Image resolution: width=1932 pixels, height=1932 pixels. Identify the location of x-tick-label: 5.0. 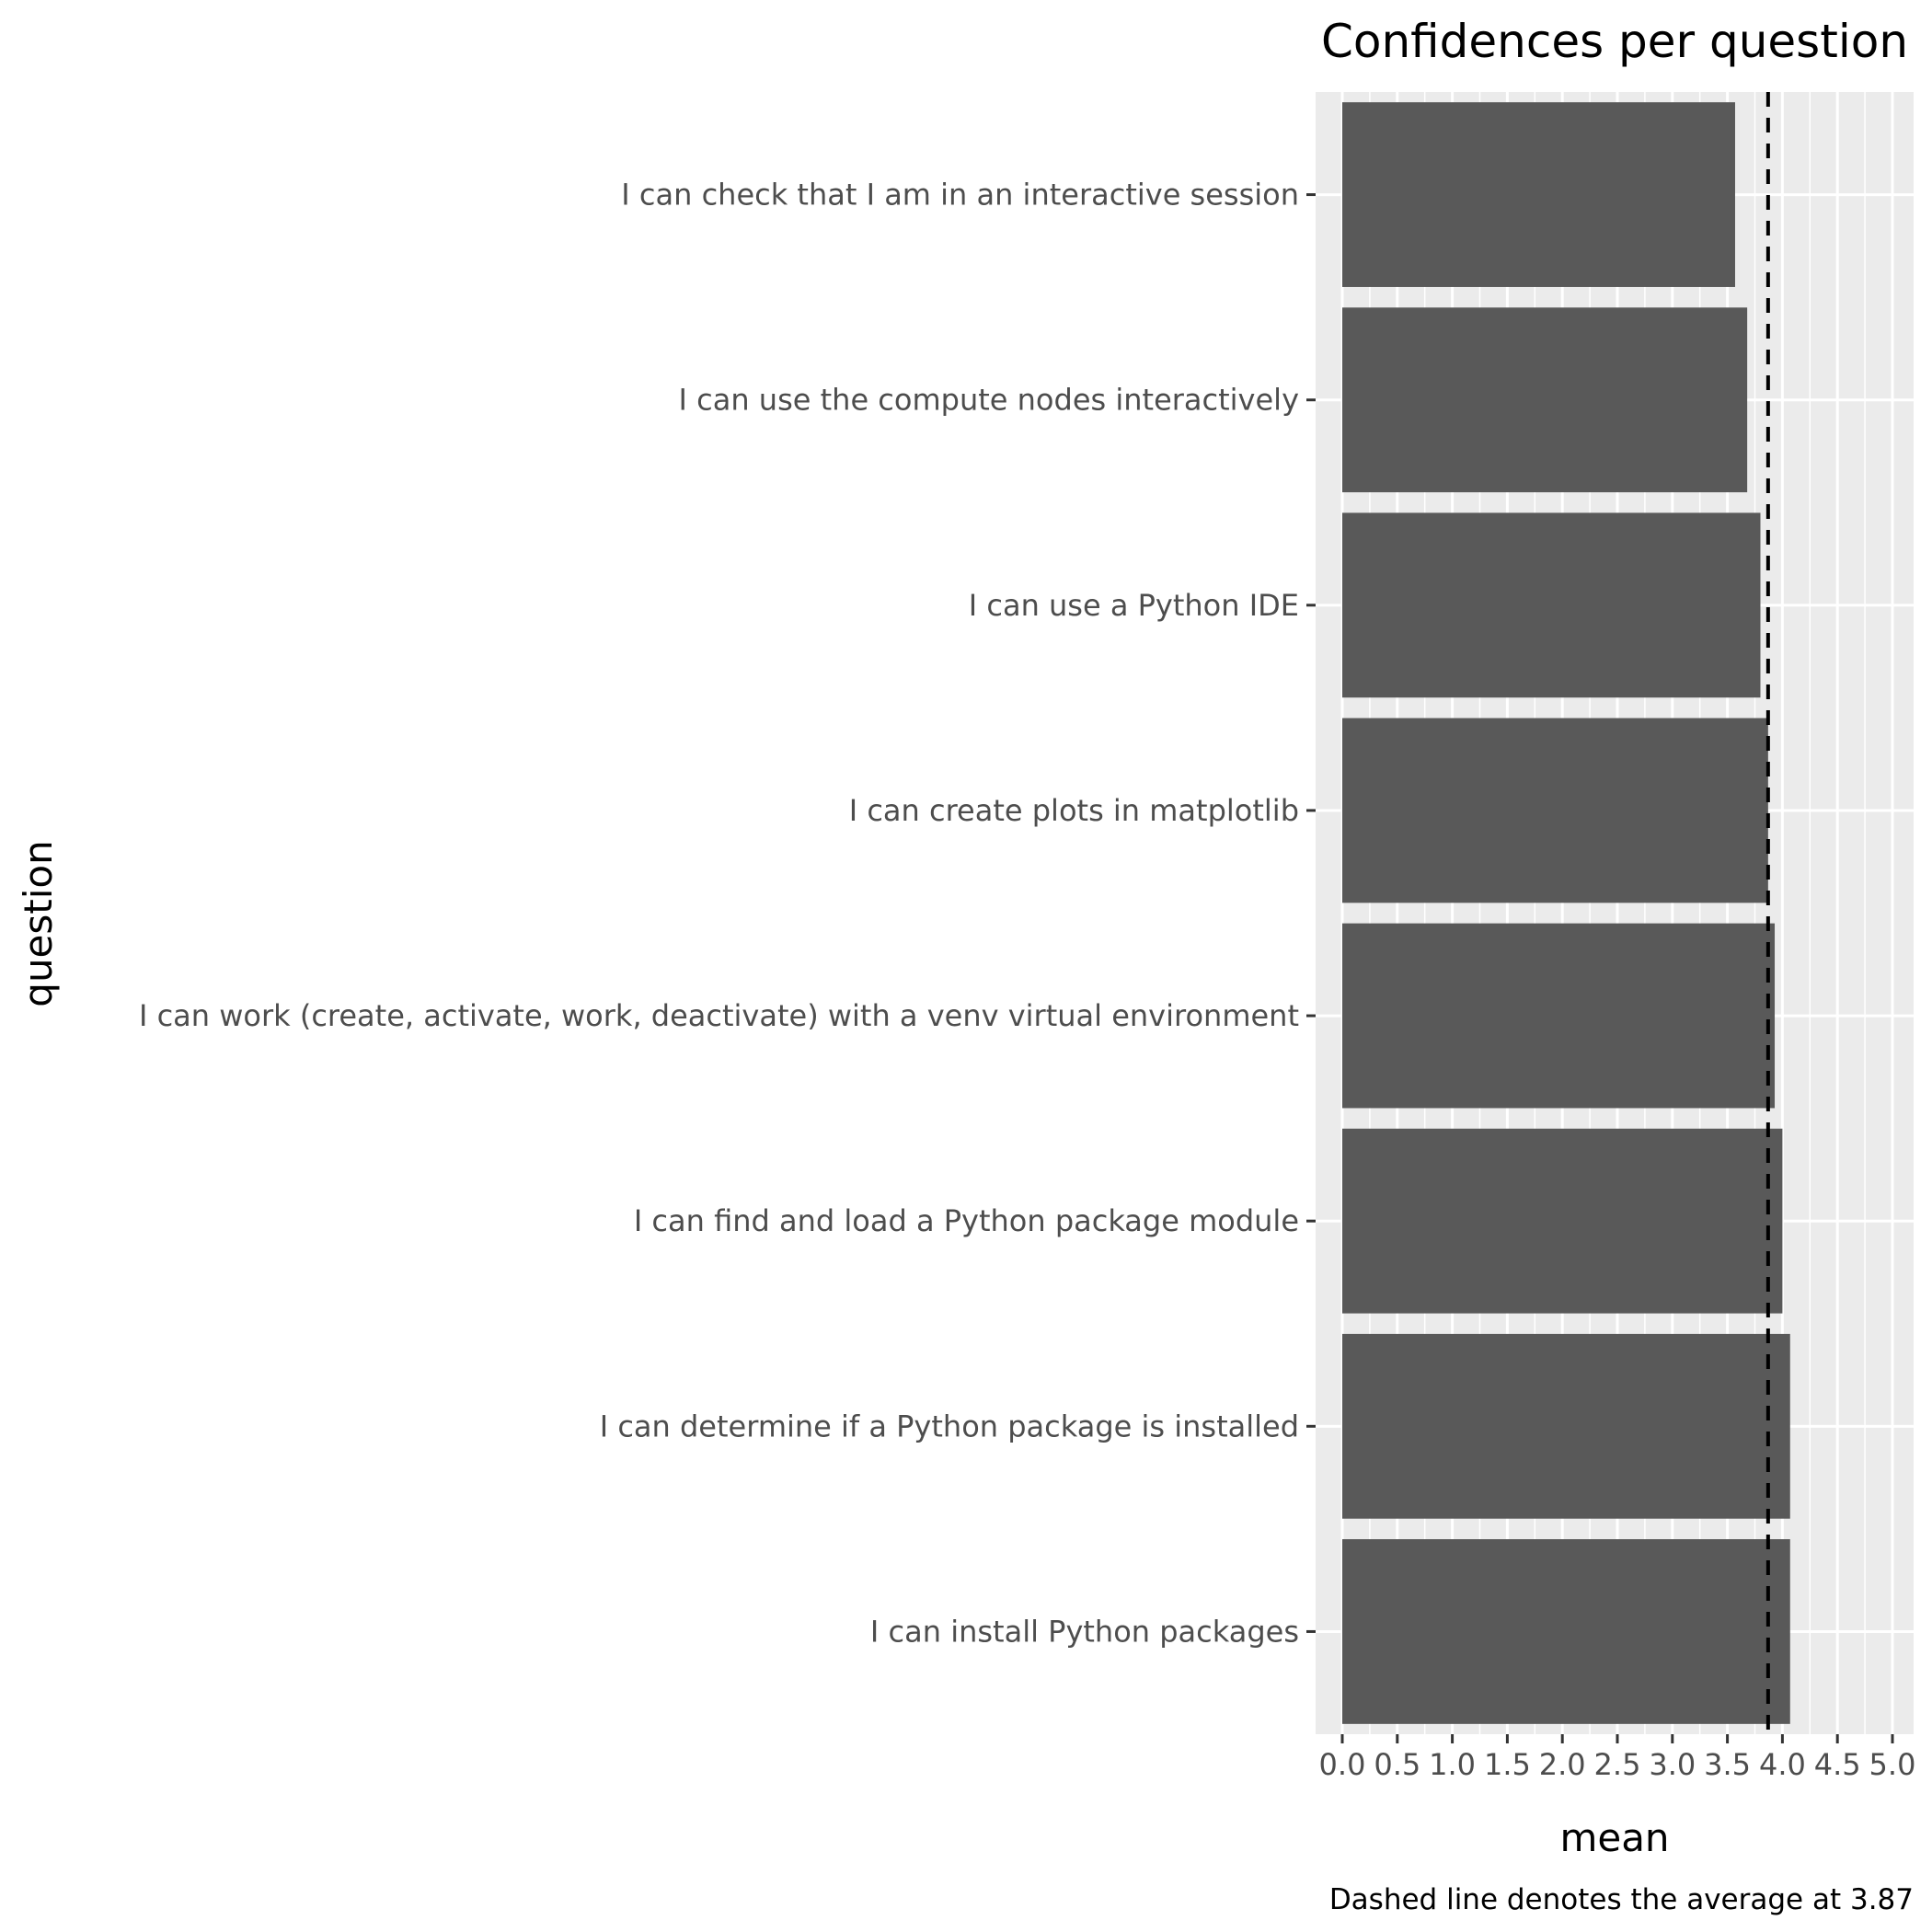
(1892, 1764).